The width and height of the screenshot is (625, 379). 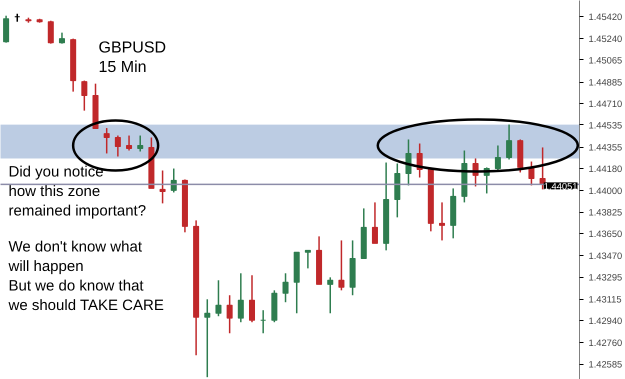 I want to click on y-tick-label: 1.43470, so click(x=605, y=256).